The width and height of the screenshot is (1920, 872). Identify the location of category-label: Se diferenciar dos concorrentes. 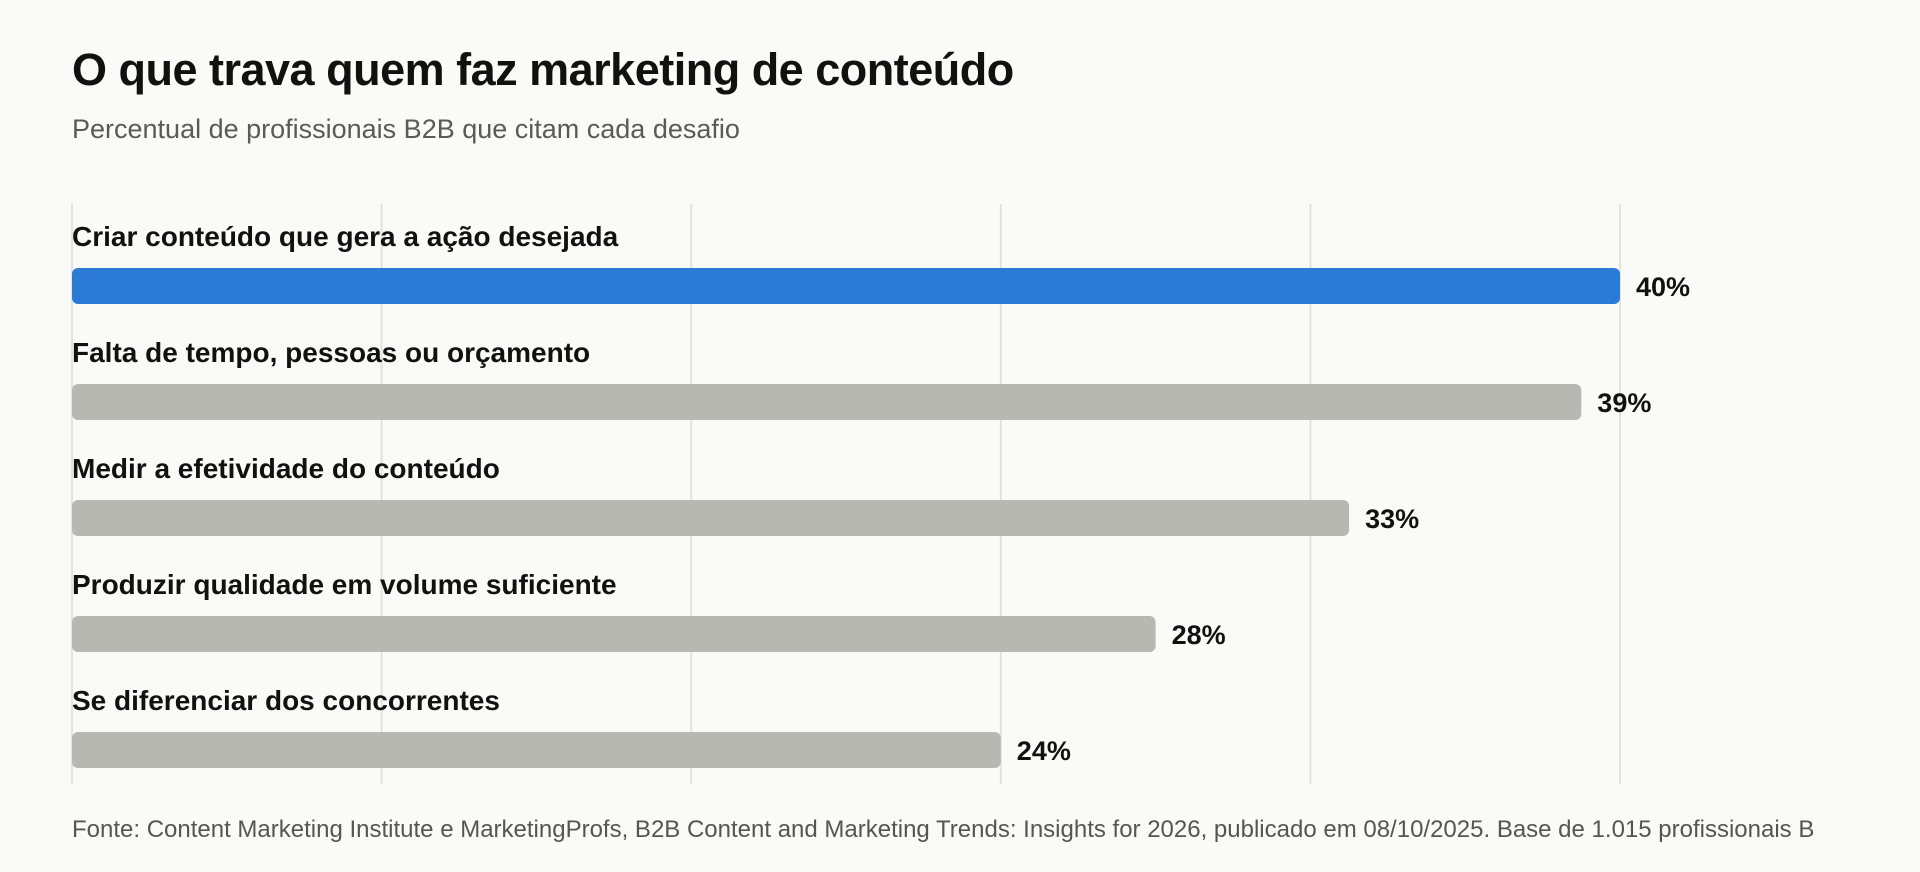
(286, 700).